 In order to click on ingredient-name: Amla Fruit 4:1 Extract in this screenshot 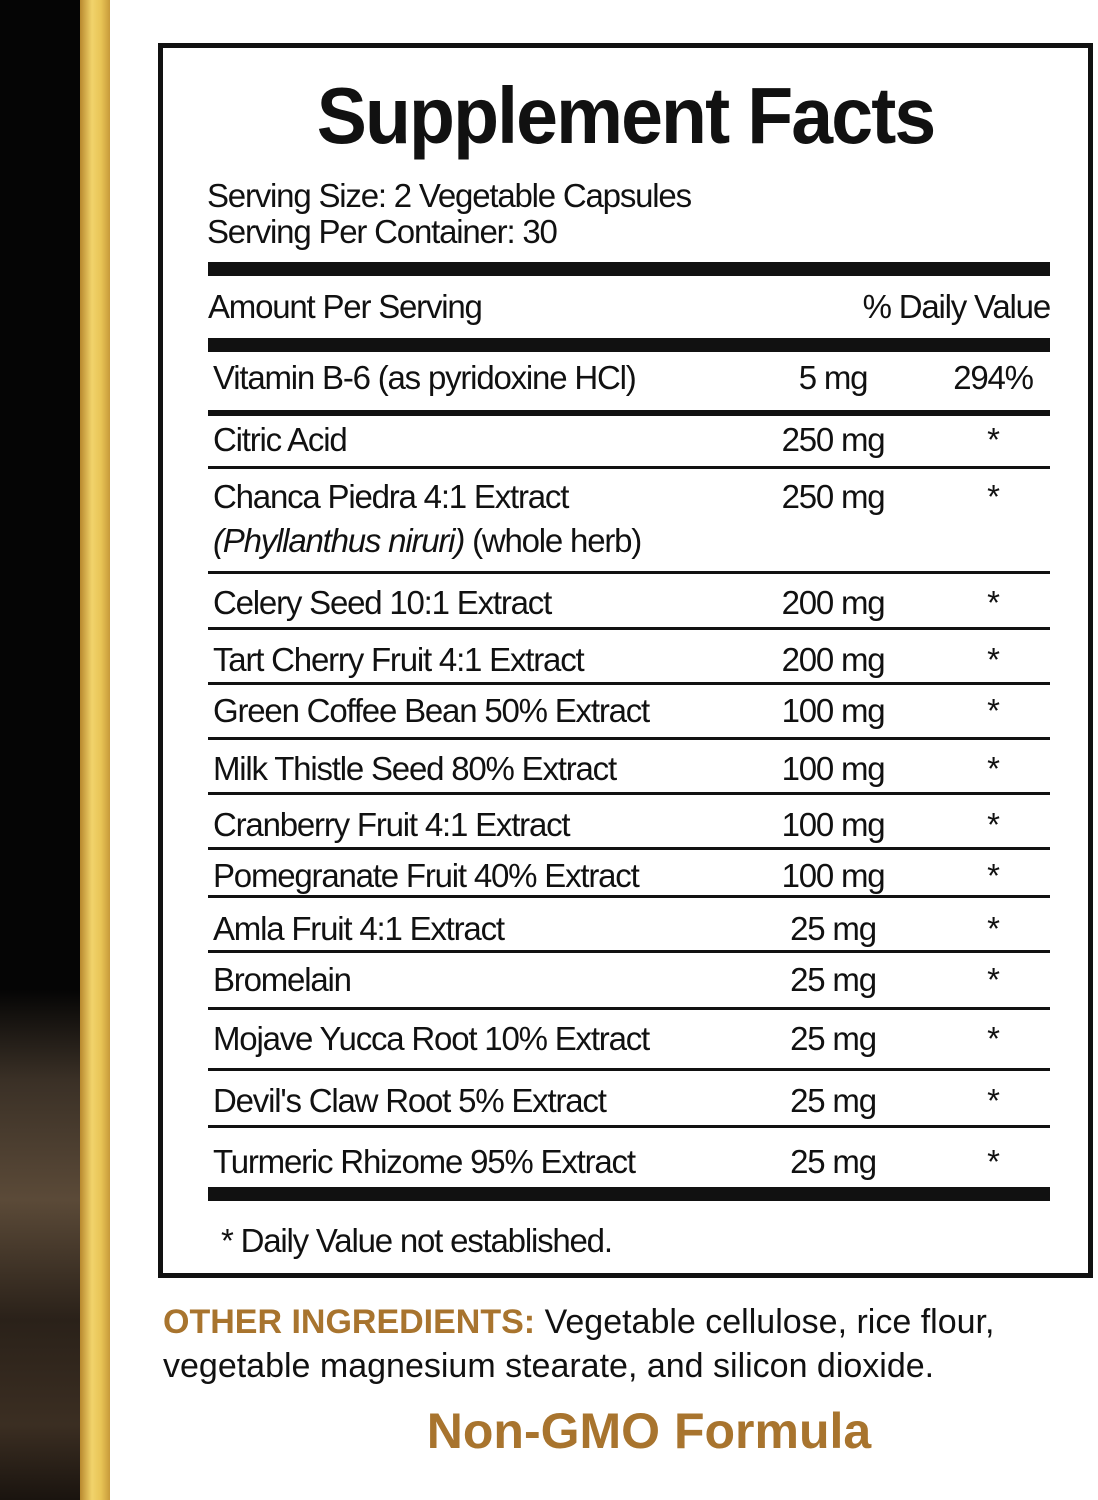, I will do `click(359, 928)`.